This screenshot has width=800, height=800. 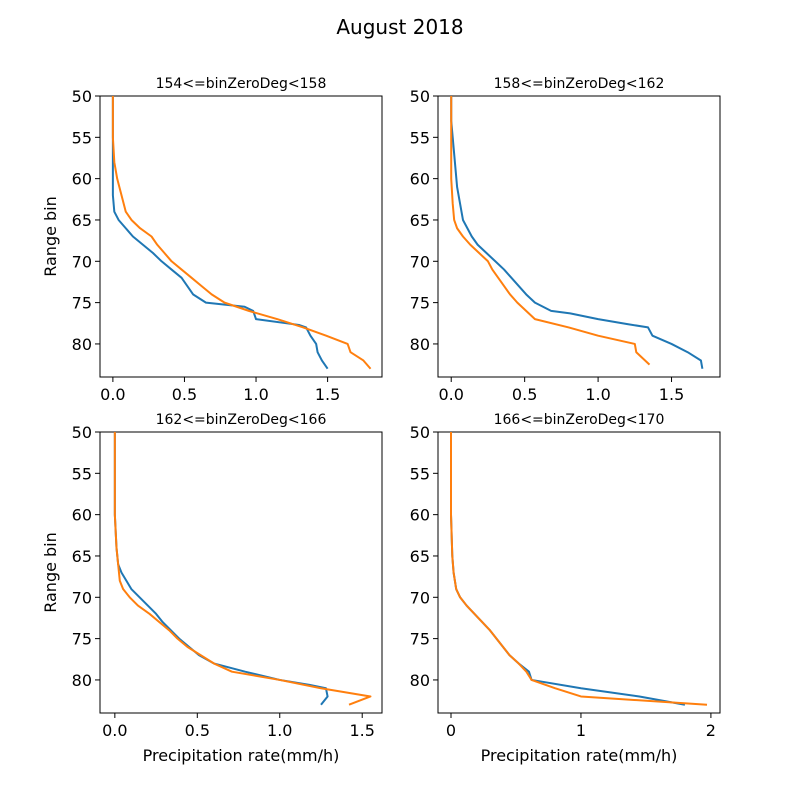 I want to click on figure-title: August 2018, so click(x=399, y=27).